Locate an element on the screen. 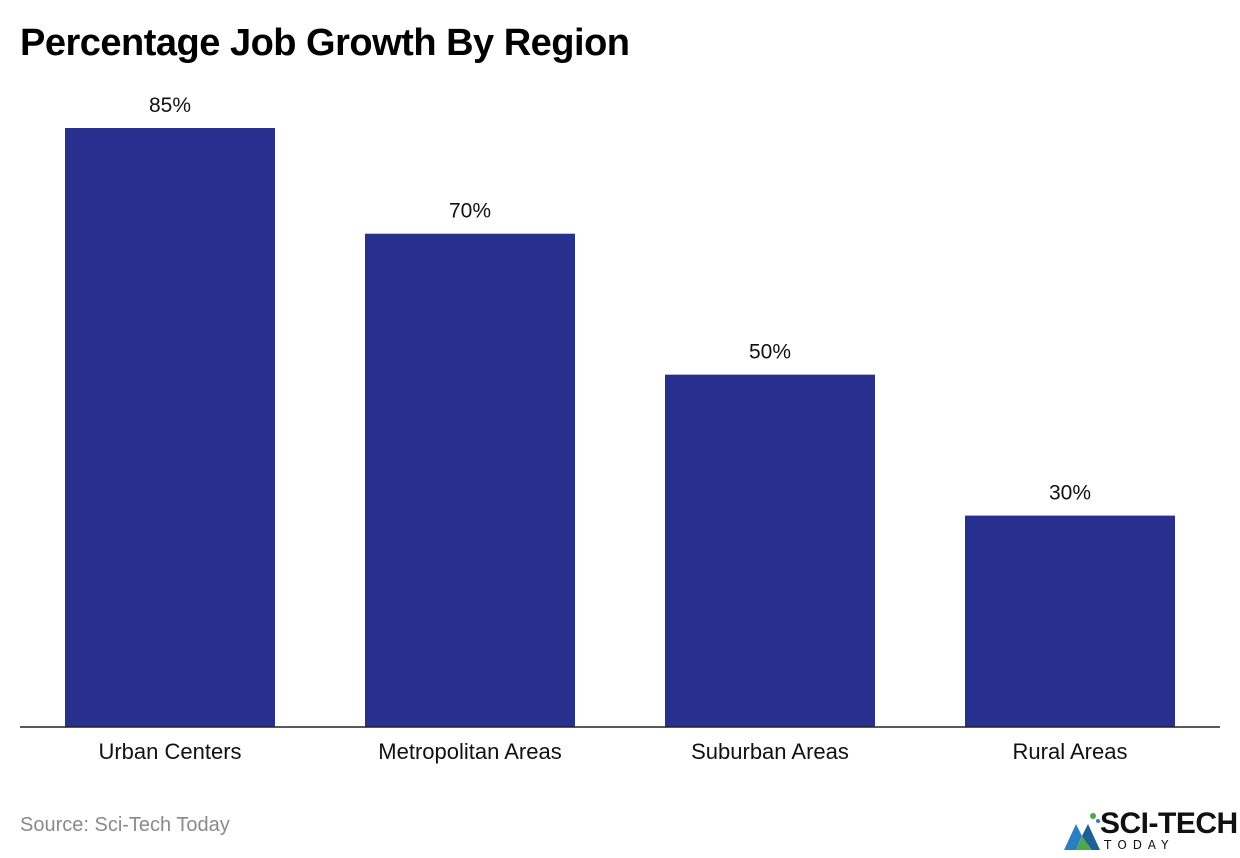 Image resolution: width=1240 pixels, height=858 pixels. logo-subtitle: TODAY is located at coordinates (1139, 845).